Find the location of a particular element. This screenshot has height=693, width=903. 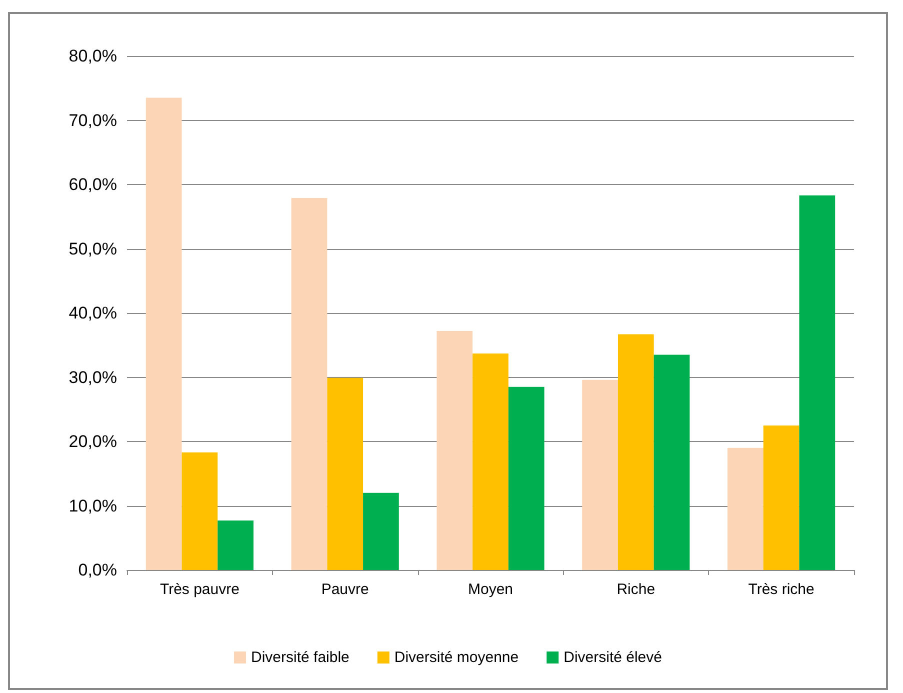

x-tick-label: Pauvre is located at coordinates (345, 589).